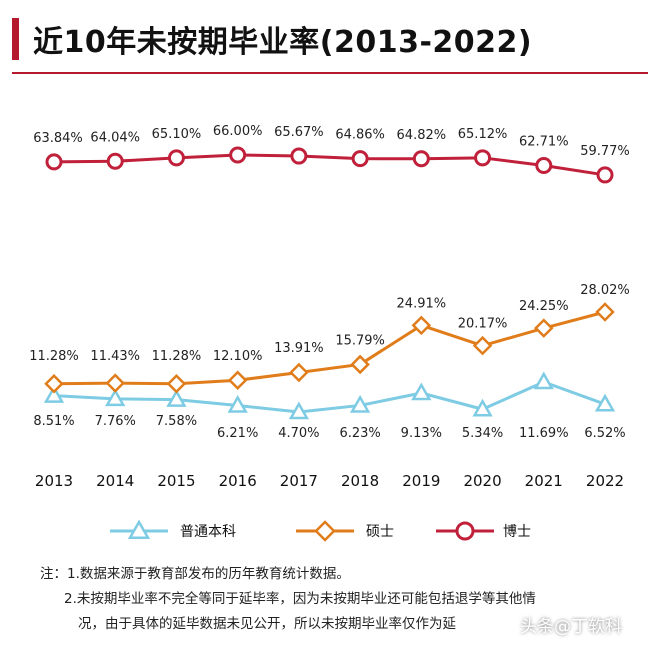 The height and width of the screenshot is (648, 660). What do you see at coordinates (238, 356) in the screenshot?
I see `data-label-1-3: 12.10%` at bounding box center [238, 356].